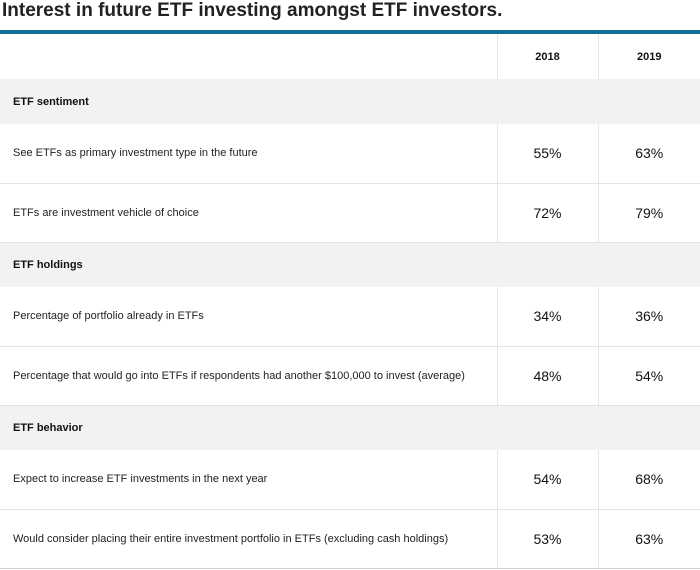 The image size is (700, 570). I want to click on header-empty-cell, so click(248, 56).